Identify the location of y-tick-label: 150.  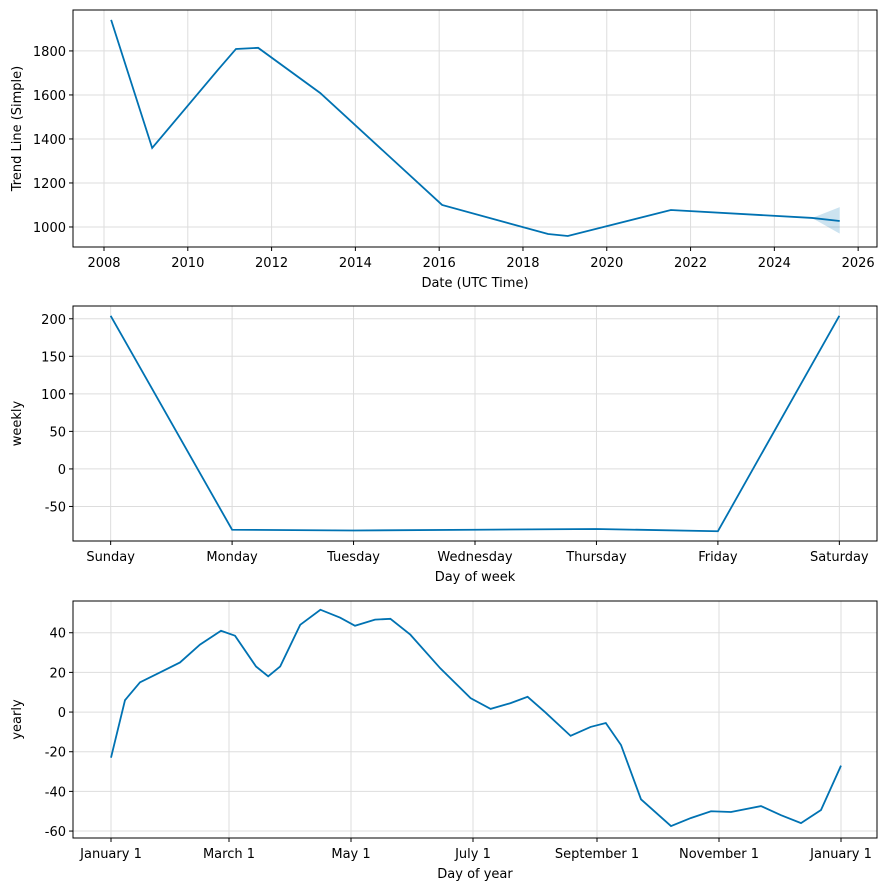
(53, 357).